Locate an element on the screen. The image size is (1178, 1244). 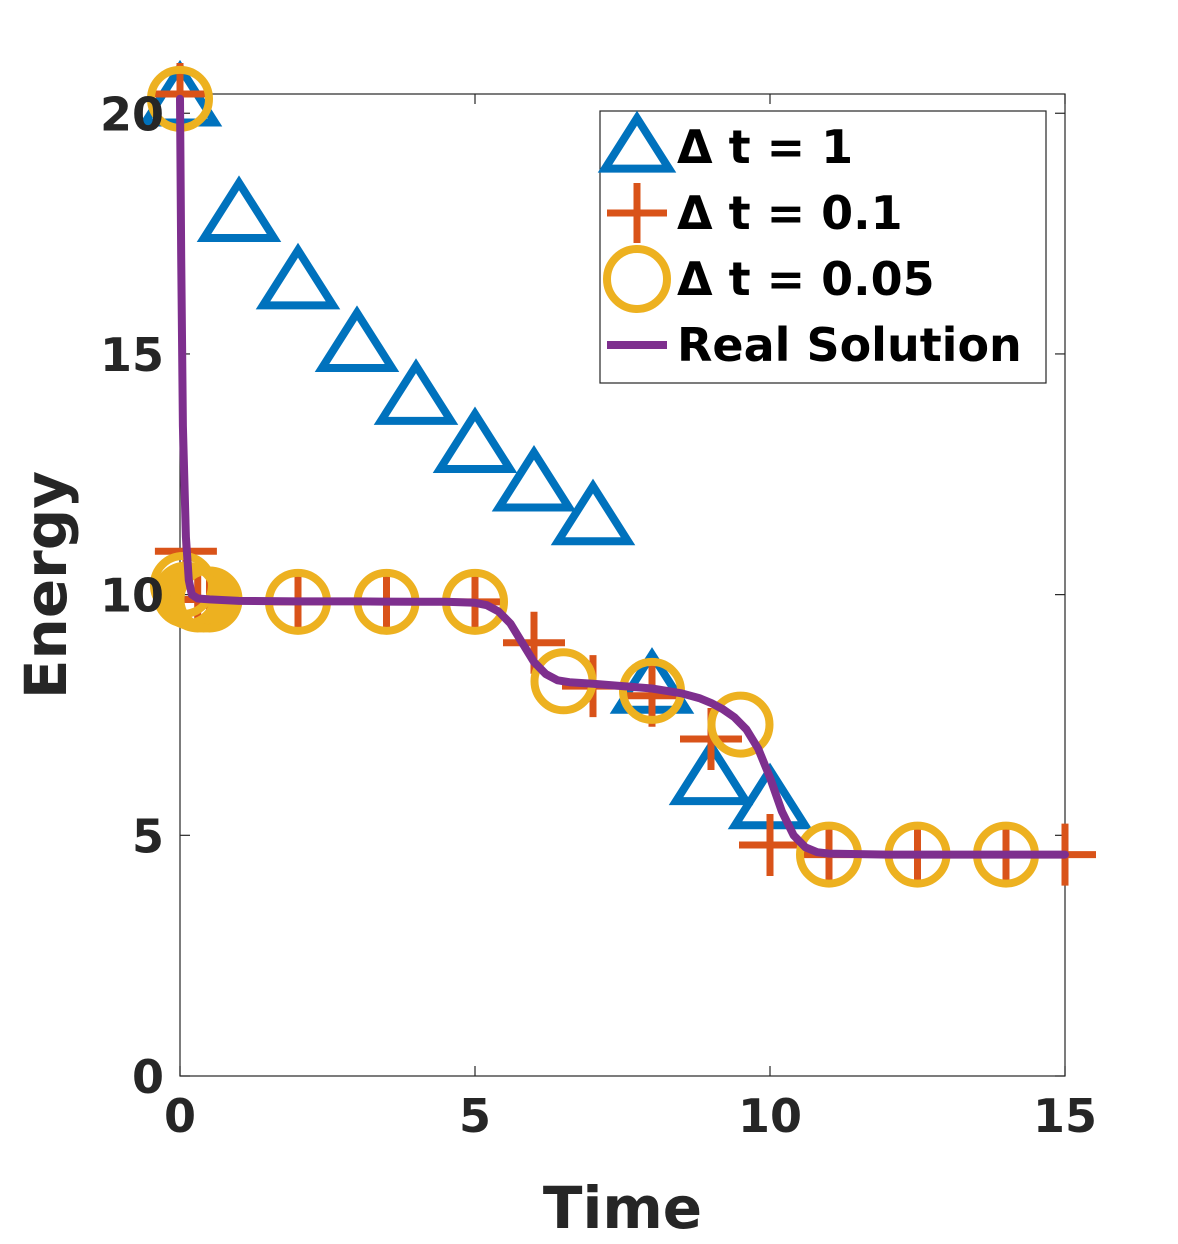
legend-item: Δ t = 0.05 is located at coordinates (769, 279).